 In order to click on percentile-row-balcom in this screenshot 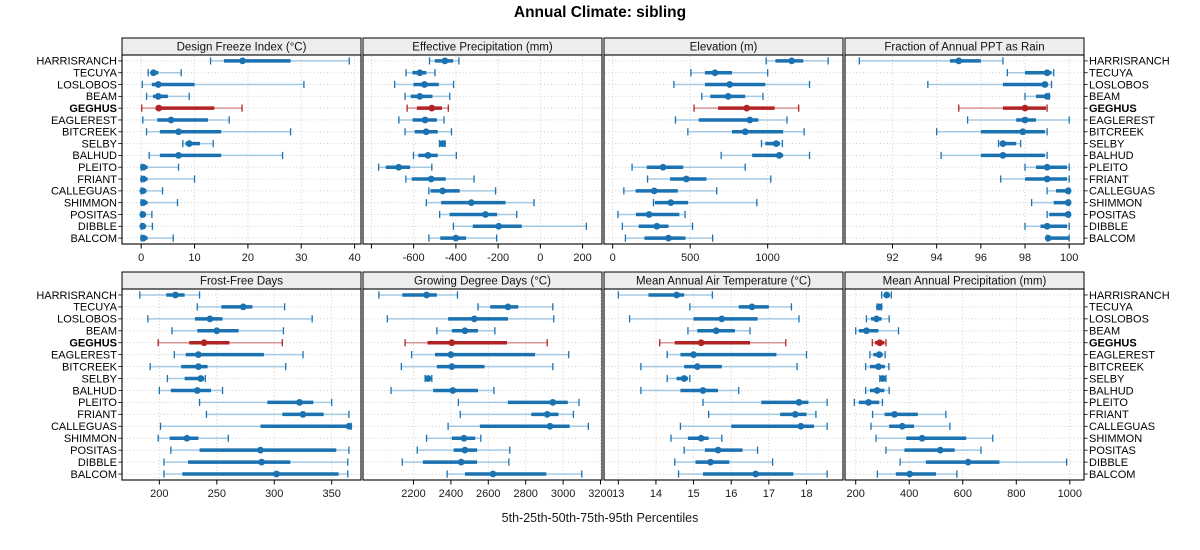, I will do `click(156, 238)`.